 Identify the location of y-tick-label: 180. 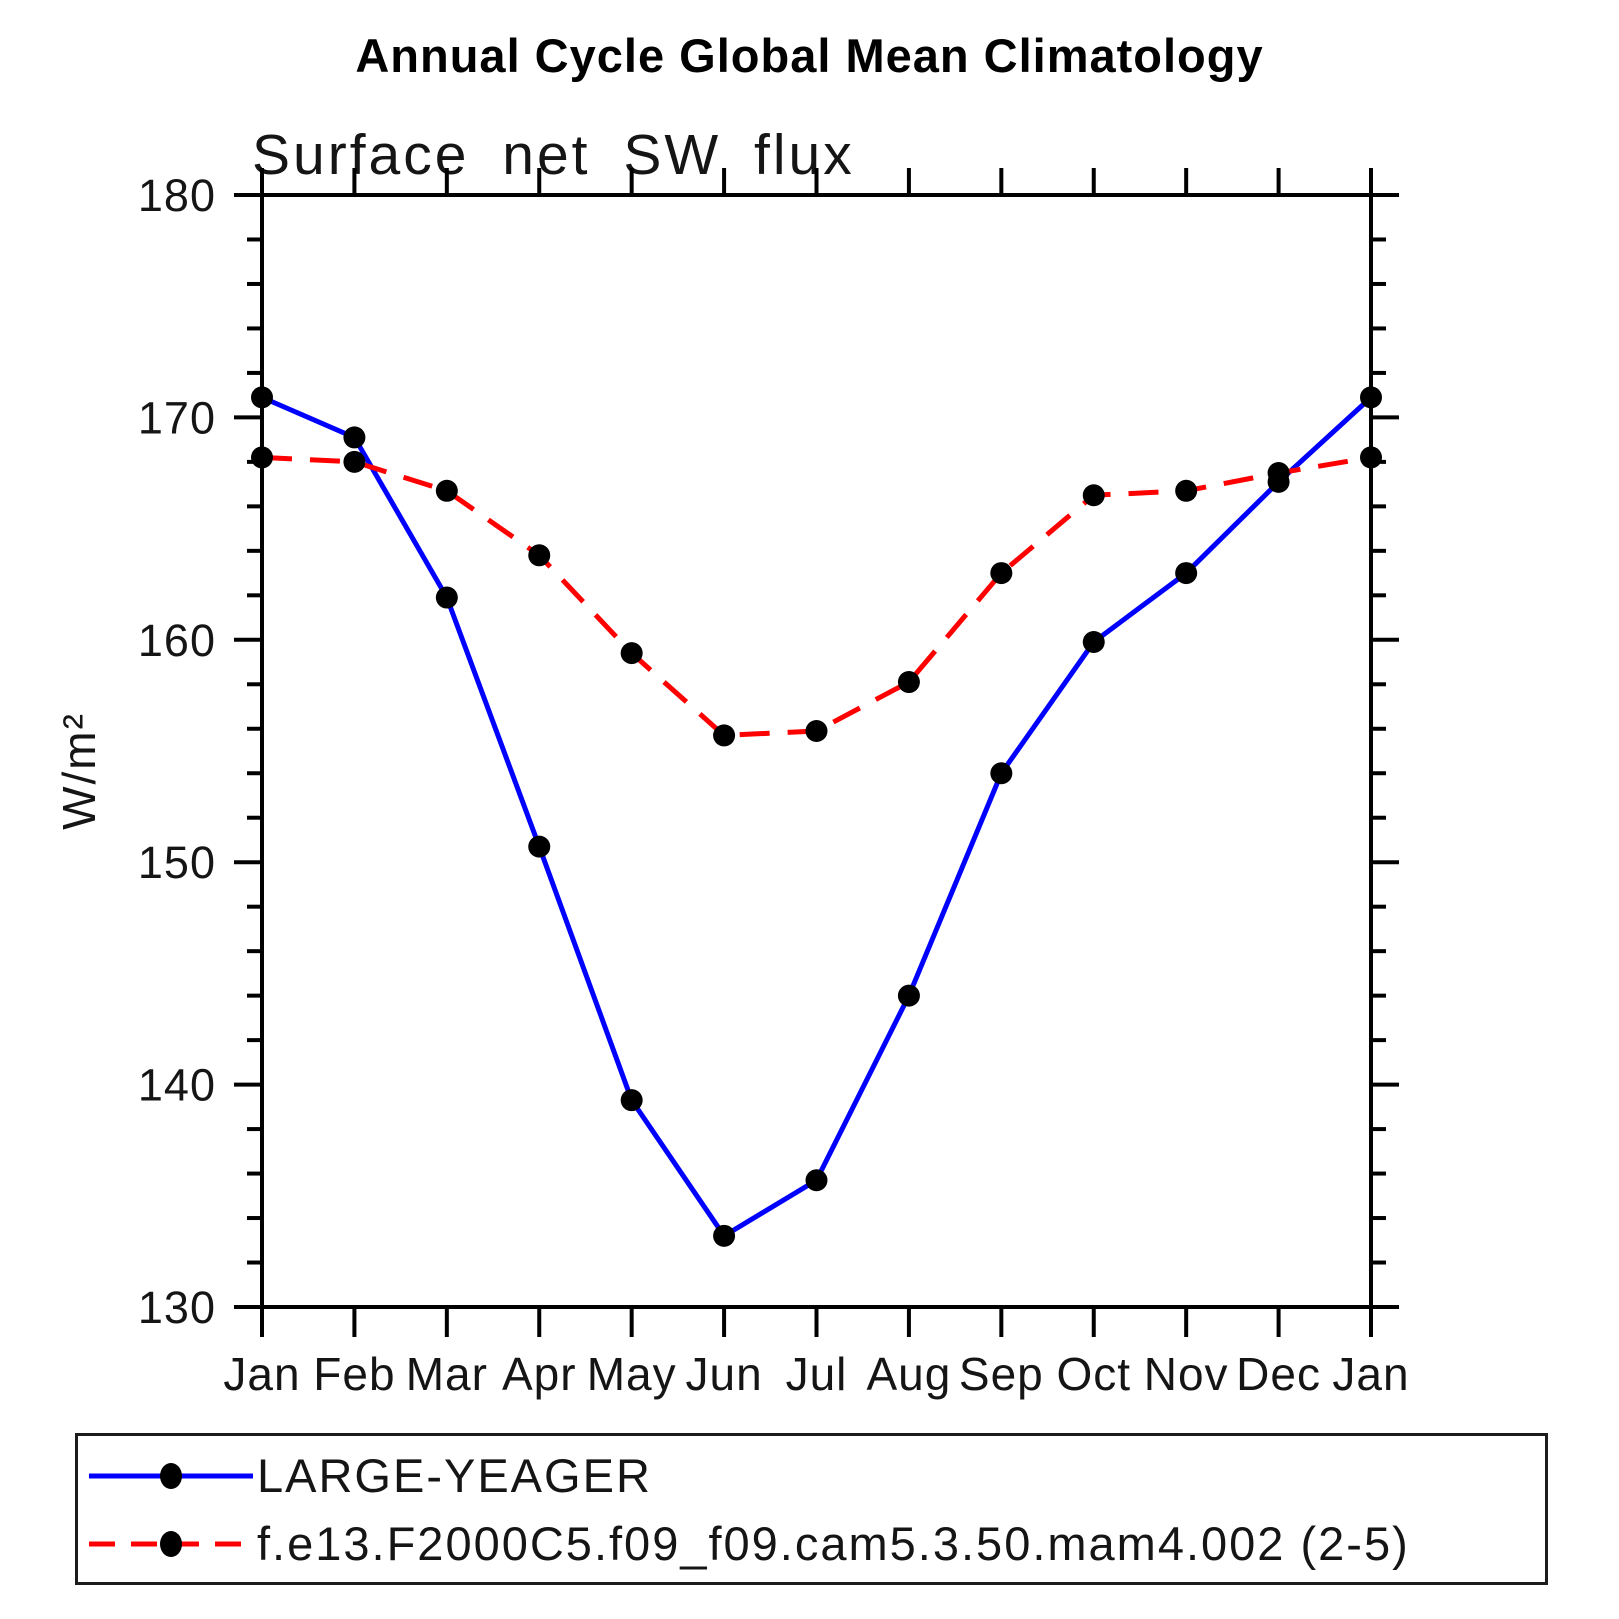
(177, 195).